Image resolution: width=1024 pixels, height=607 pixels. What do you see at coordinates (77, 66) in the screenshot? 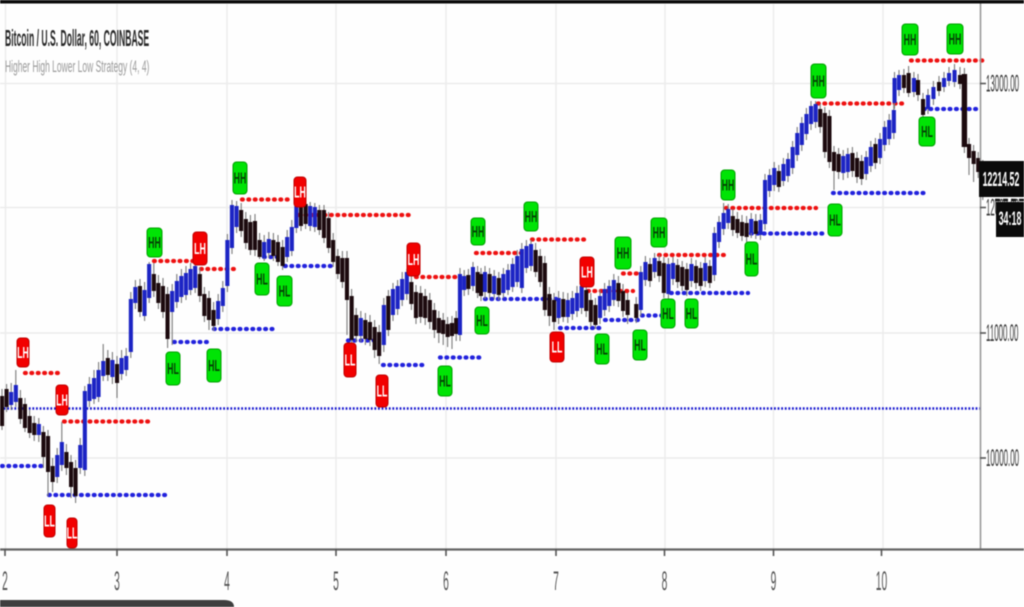
I see `svg-text:Higher High Lower Low Strategy: Higher High Lower Low Strategy (4, 4)` at bounding box center [77, 66].